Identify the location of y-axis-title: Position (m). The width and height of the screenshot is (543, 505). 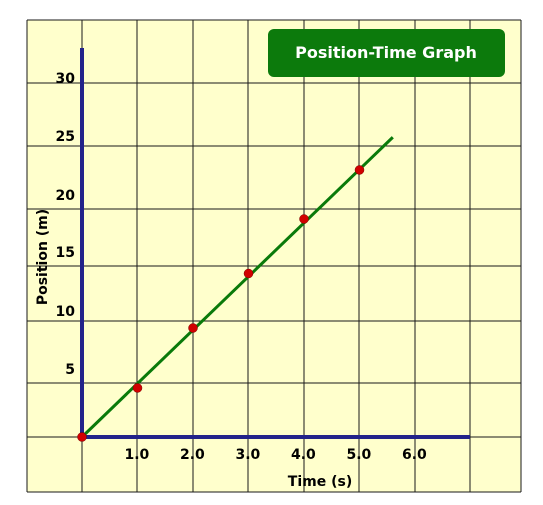
(43, 257).